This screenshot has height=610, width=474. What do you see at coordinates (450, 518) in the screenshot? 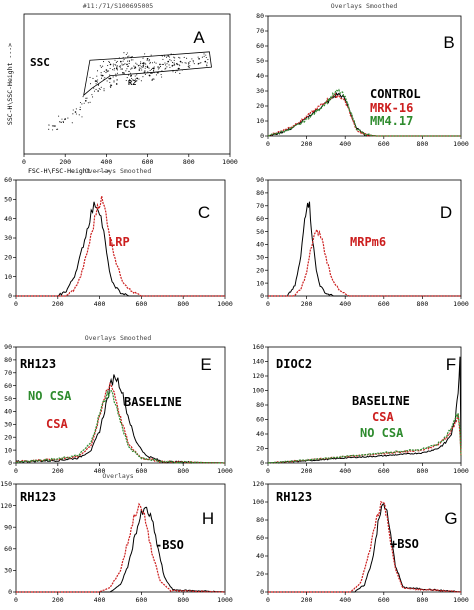
I see `panel-letter: G` at bounding box center [450, 518].